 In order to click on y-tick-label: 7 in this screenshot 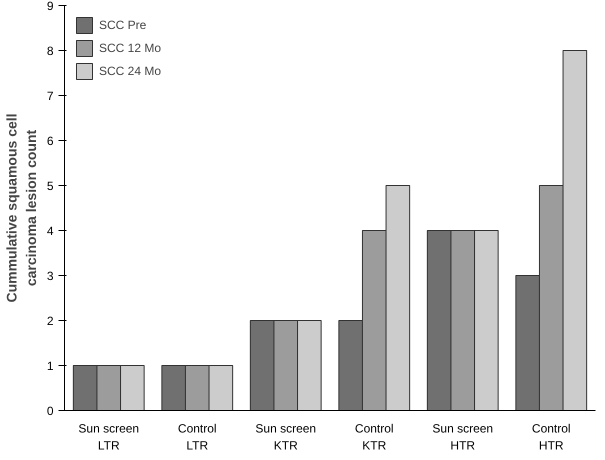, I will do `click(50, 96)`.